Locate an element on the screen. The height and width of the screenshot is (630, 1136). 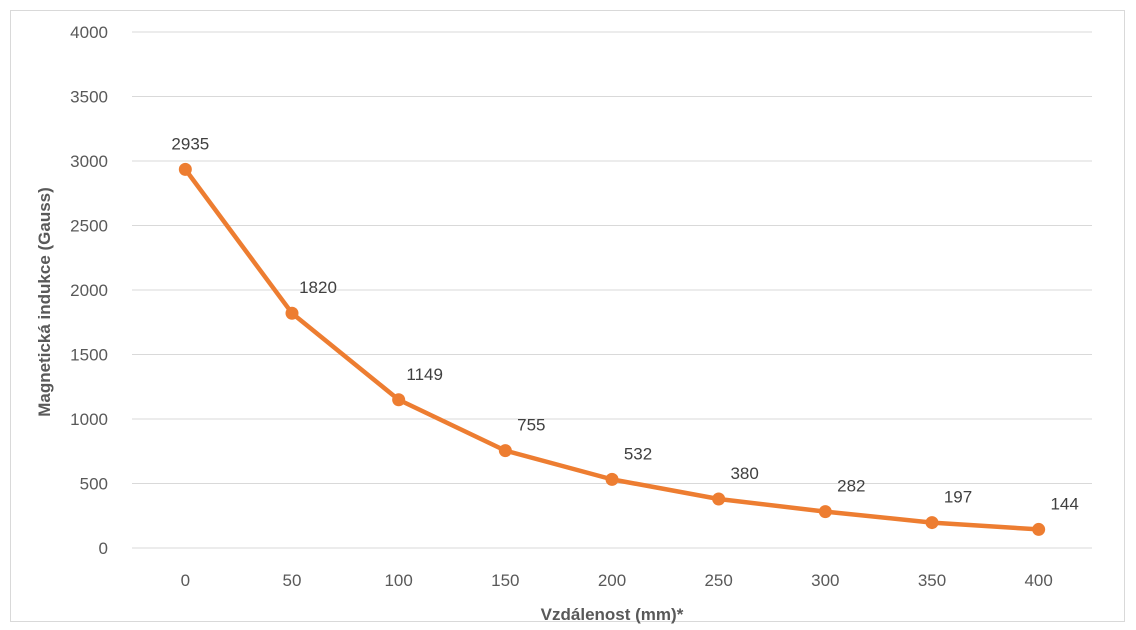
x-tick-label: 350 is located at coordinates (932, 580).